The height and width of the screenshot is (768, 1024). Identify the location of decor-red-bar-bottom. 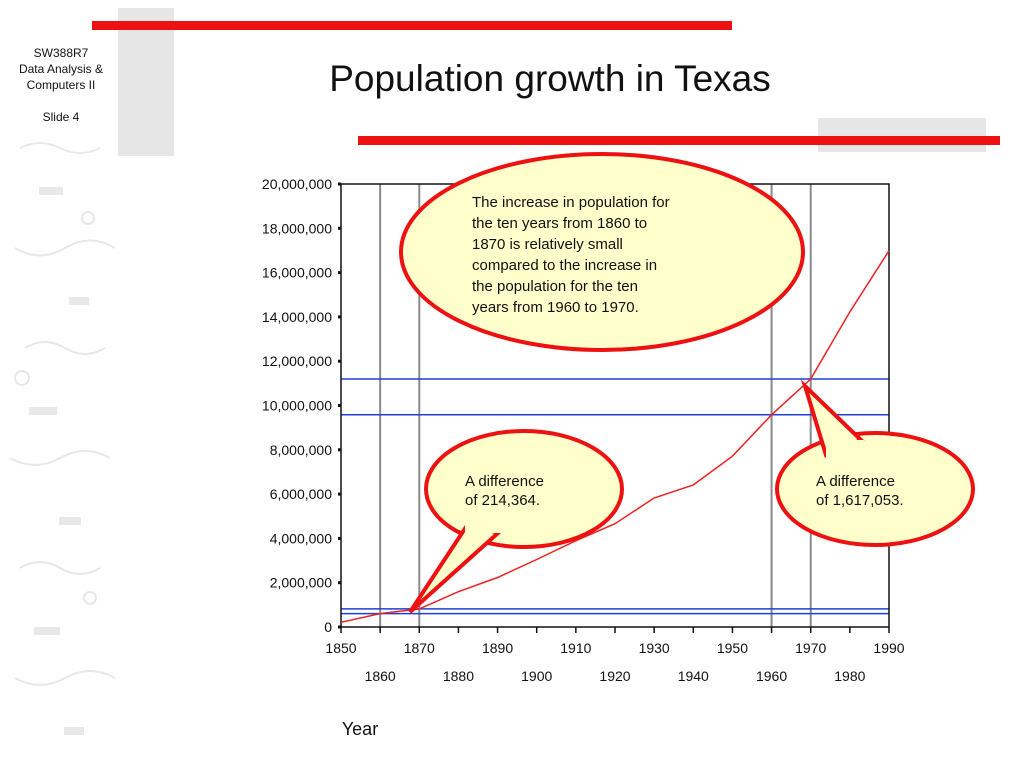
(679, 140).